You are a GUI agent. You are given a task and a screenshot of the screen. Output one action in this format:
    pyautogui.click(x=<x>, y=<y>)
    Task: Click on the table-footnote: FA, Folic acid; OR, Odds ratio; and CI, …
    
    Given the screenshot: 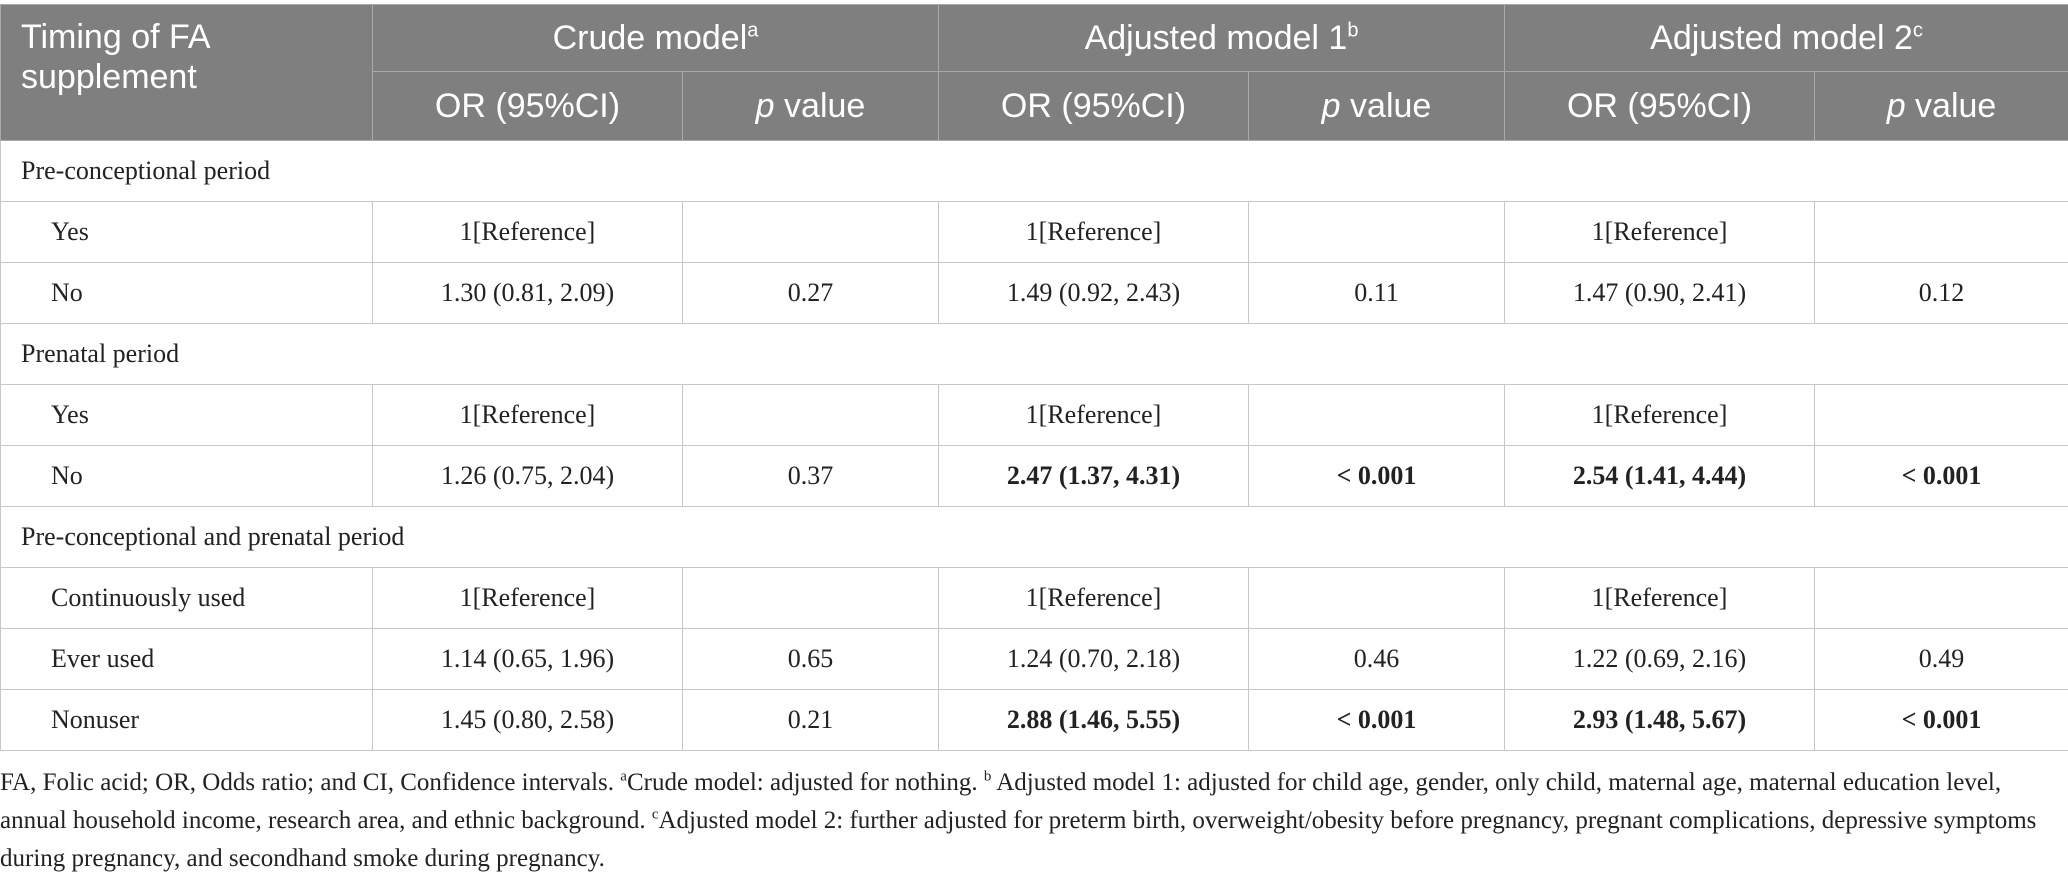 What is the action you would take?
    pyautogui.click(x=1018, y=820)
    